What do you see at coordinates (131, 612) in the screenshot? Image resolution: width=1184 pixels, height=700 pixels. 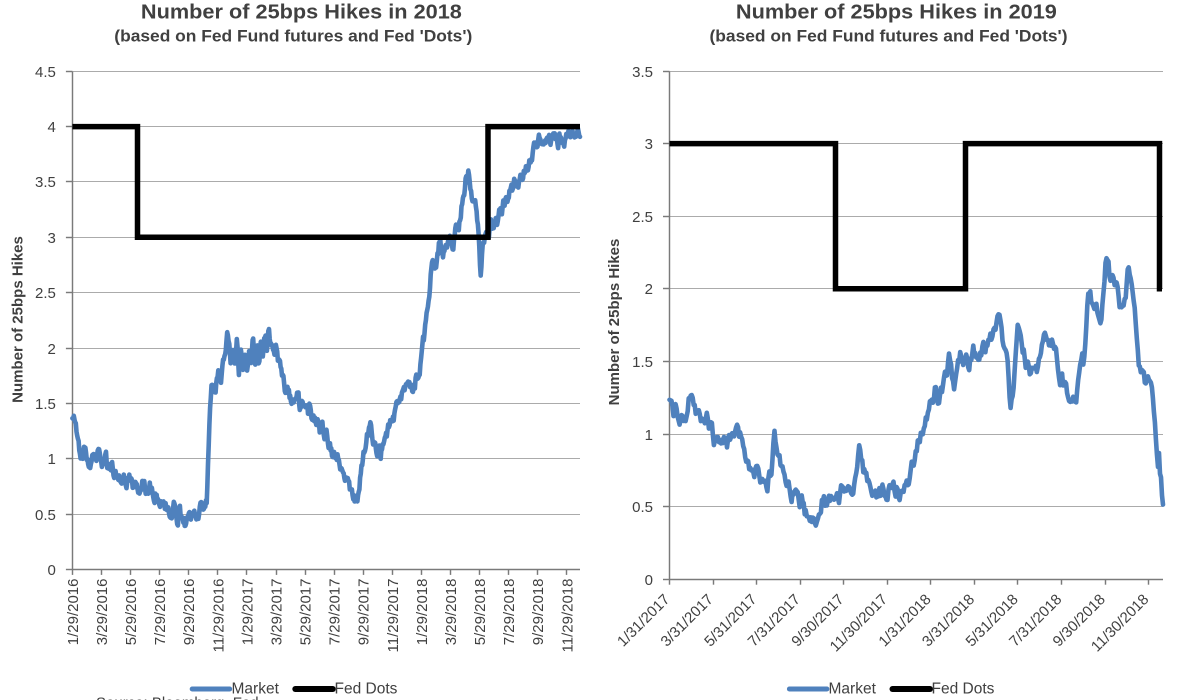 I see `svg-text: 5/29/2016` at bounding box center [131, 612].